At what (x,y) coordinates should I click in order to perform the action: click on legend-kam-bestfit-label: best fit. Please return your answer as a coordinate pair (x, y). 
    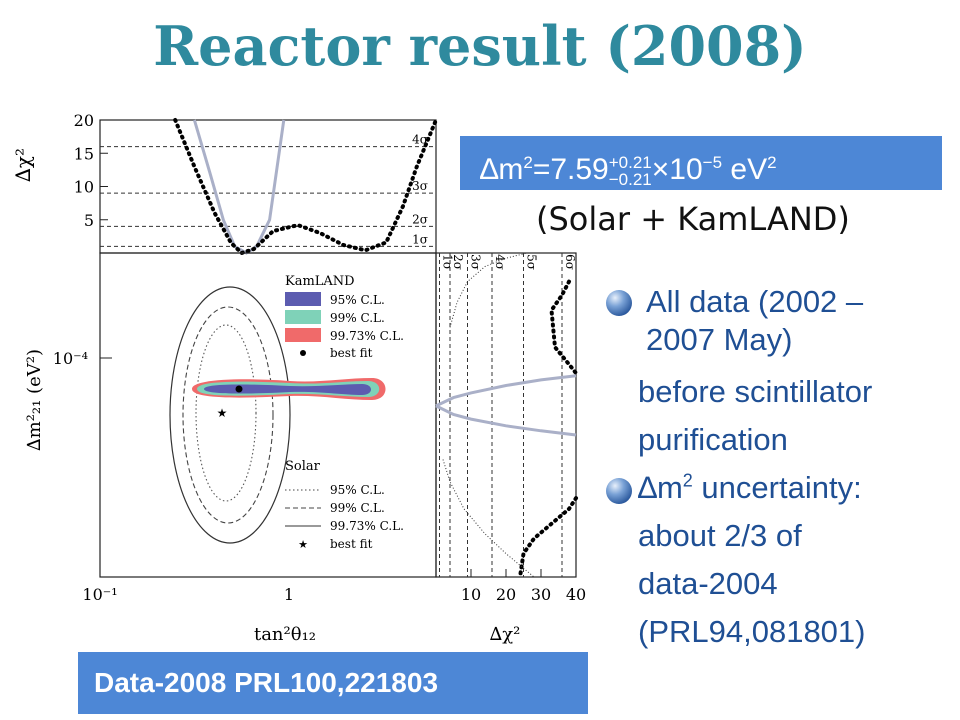
    Looking at the image, I should click on (351, 353).